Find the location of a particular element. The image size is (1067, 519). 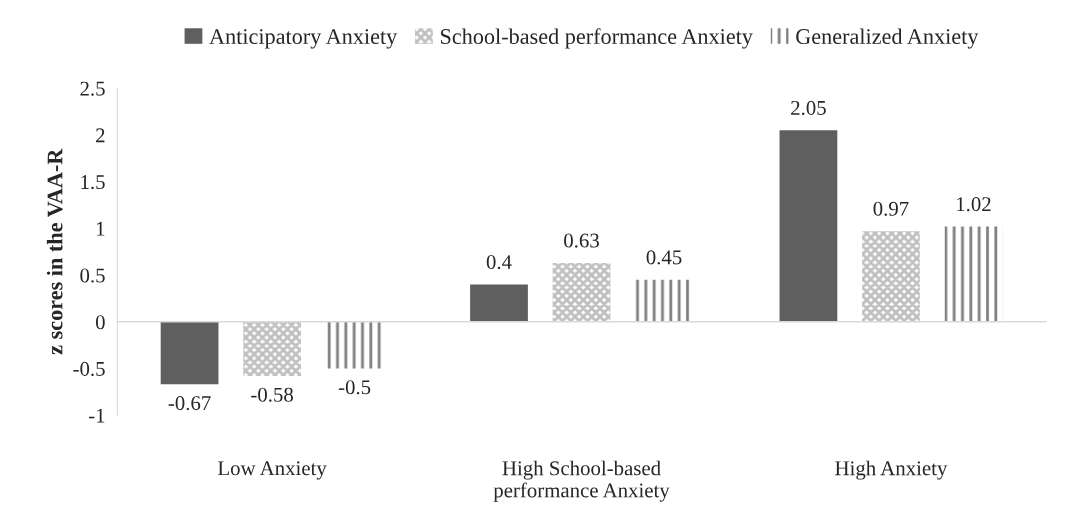

data-label: 0.4 is located at coordinates (499, 262).